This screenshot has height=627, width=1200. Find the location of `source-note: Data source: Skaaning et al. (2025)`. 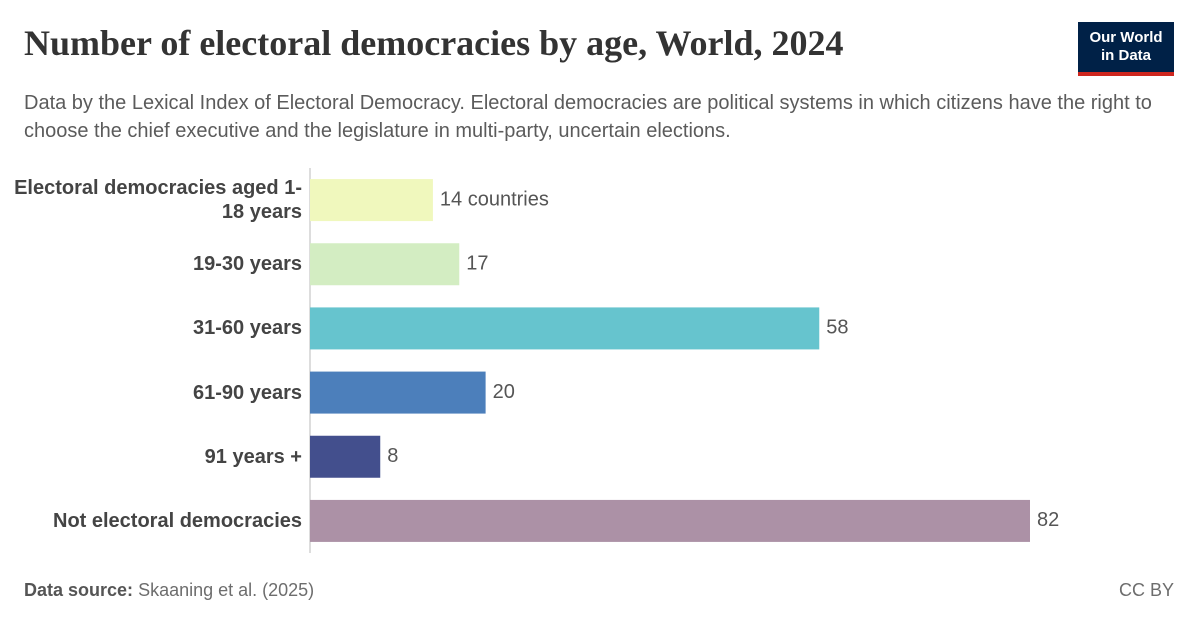

source-note: Data source: Skaaning et al. (2025) is located at coordinates (169, 590).